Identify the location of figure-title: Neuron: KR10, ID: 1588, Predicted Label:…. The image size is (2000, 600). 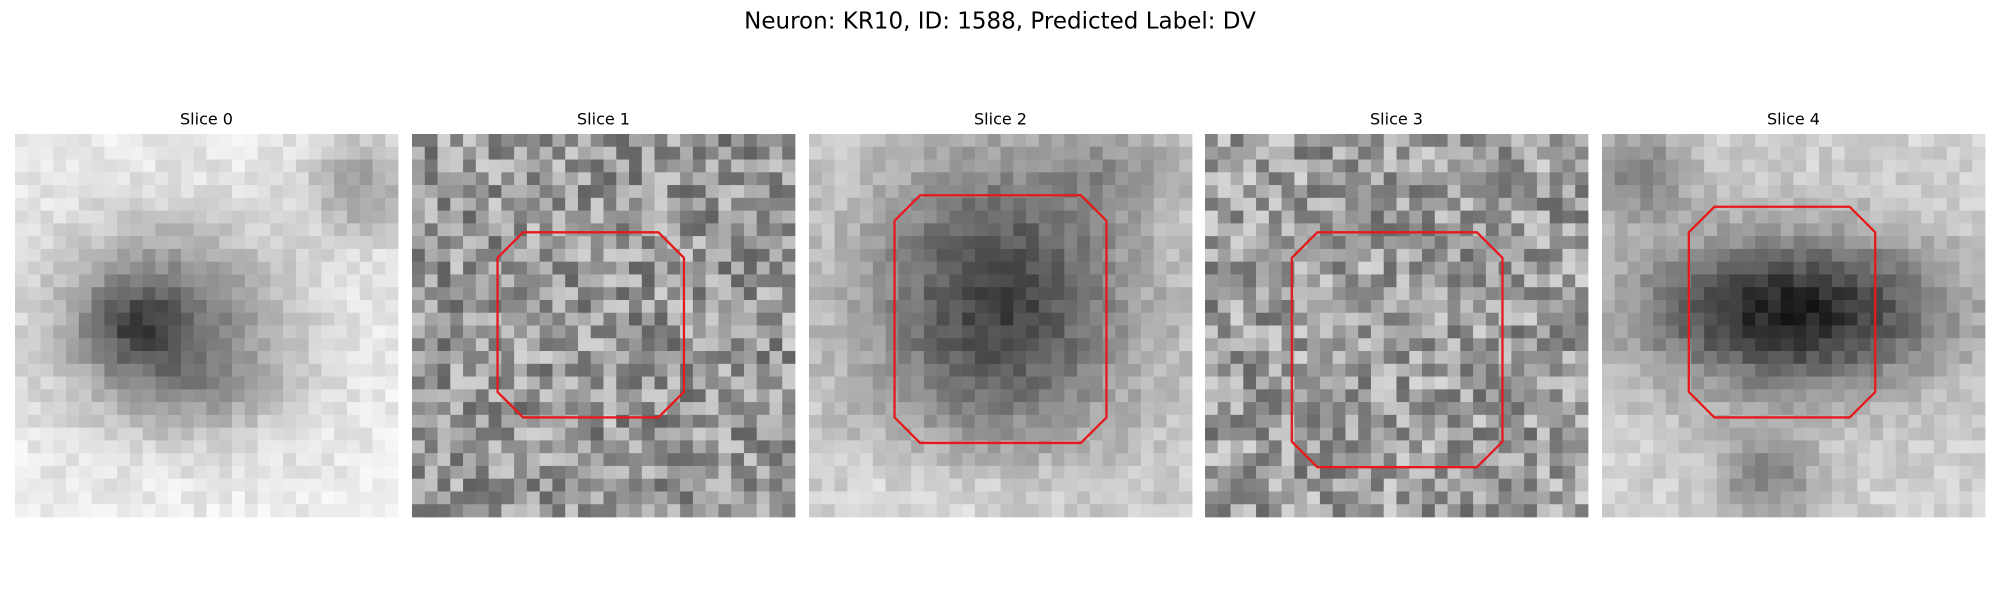
(1000, 22).